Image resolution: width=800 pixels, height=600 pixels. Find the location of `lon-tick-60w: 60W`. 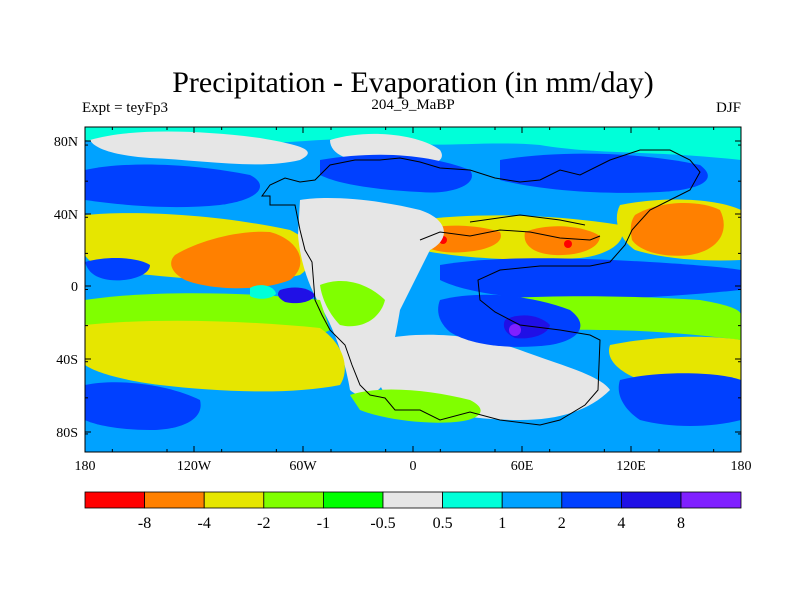

lon-tick-60w: 60W is located at coordinates (303, 466).